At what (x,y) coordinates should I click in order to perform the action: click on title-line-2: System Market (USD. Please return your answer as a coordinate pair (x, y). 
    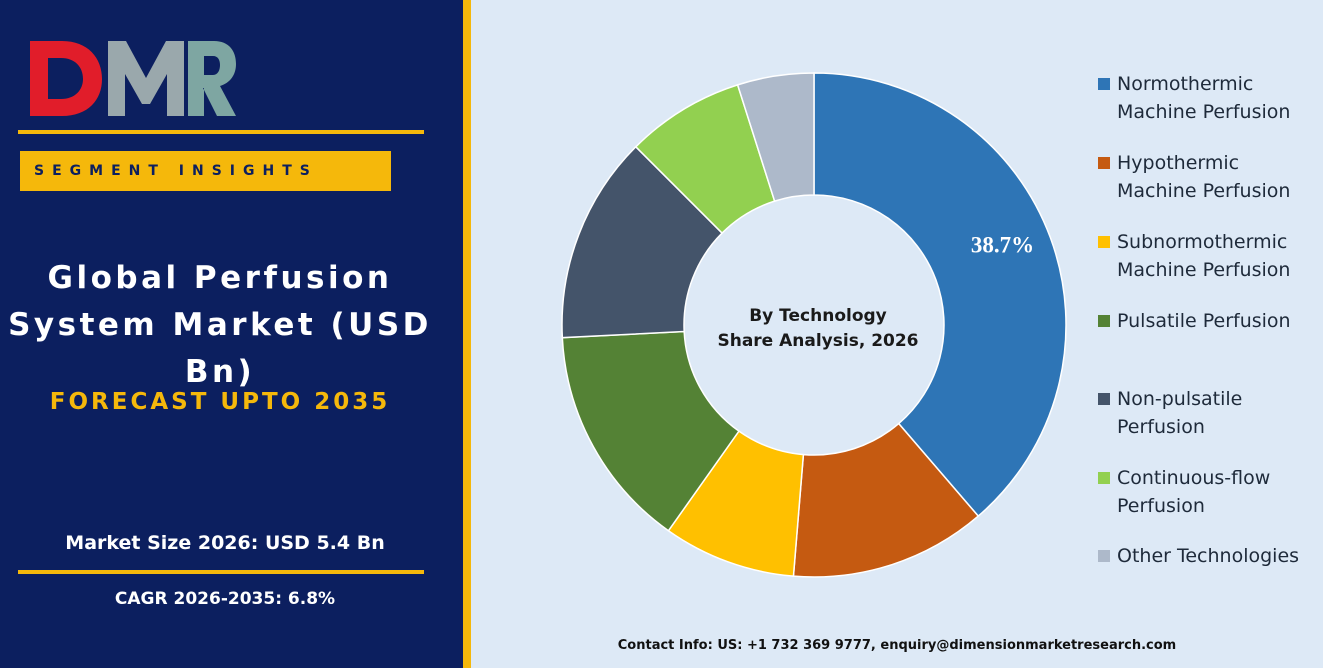
    Looking at the image, I should click on (220, 325).